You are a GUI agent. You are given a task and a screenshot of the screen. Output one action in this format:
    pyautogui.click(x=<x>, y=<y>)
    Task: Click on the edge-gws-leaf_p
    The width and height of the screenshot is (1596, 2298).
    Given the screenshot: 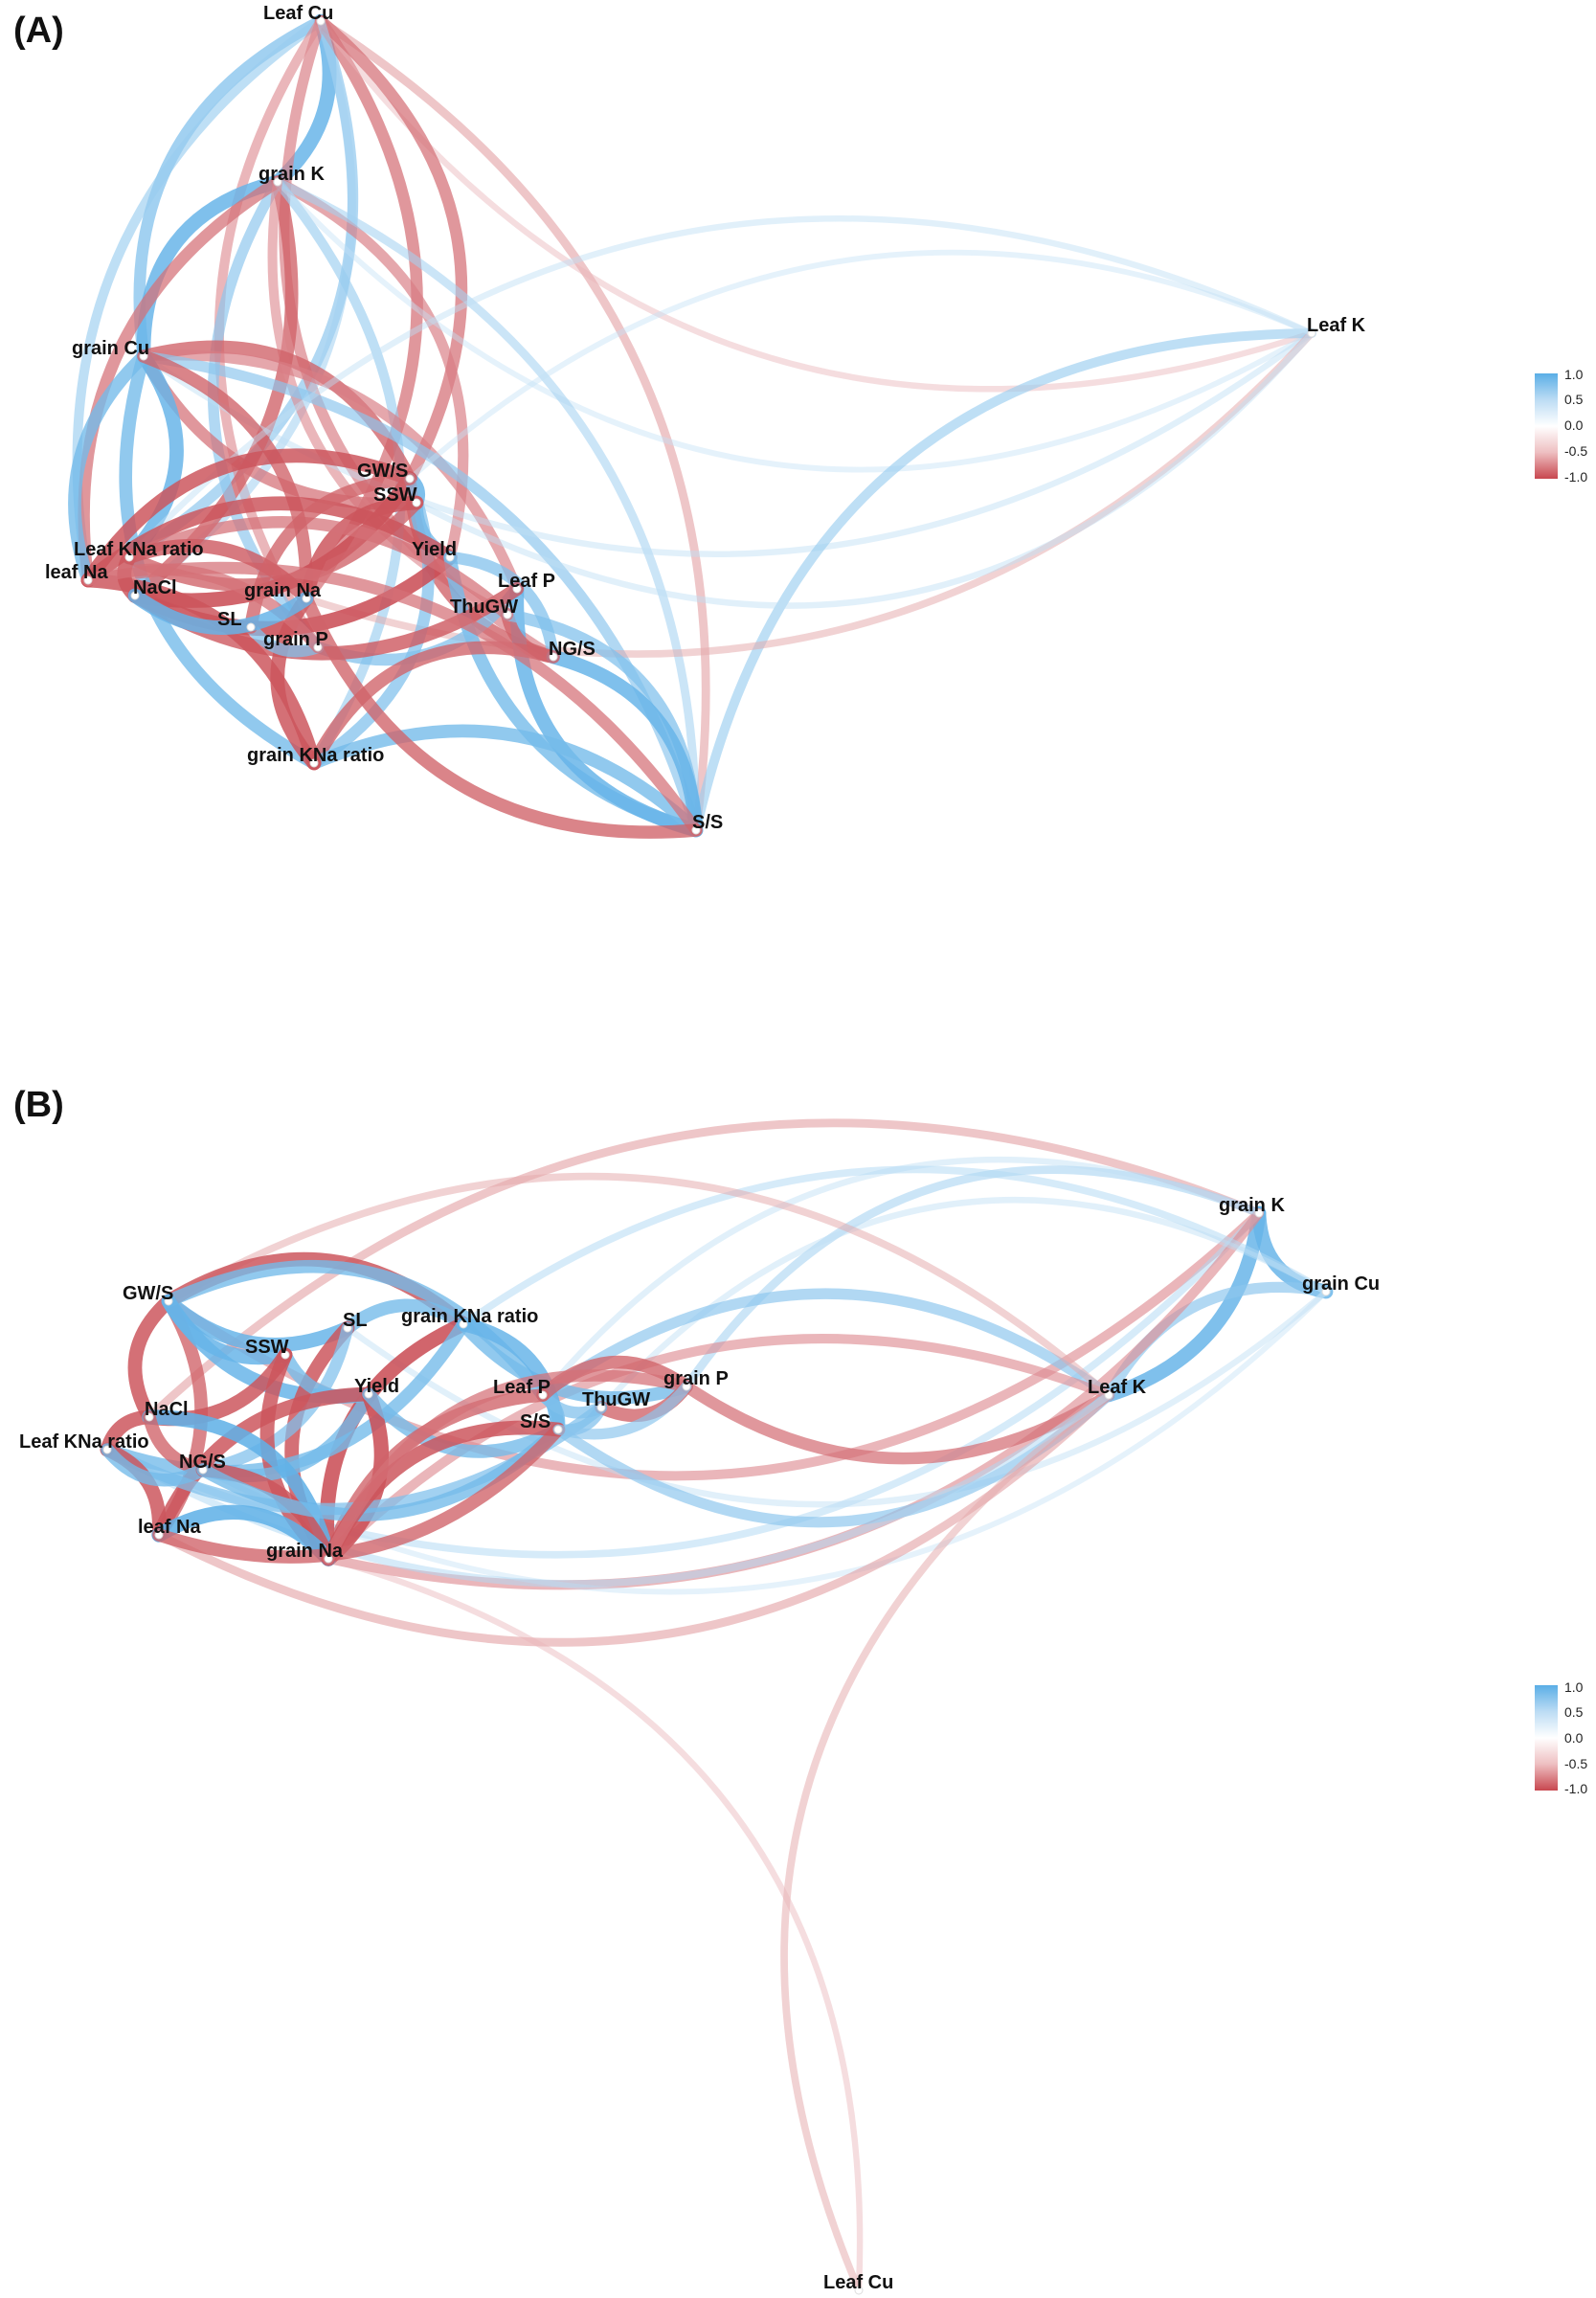 What is the action you would take?
    pyautogui.click(x=356, y=1331)
    